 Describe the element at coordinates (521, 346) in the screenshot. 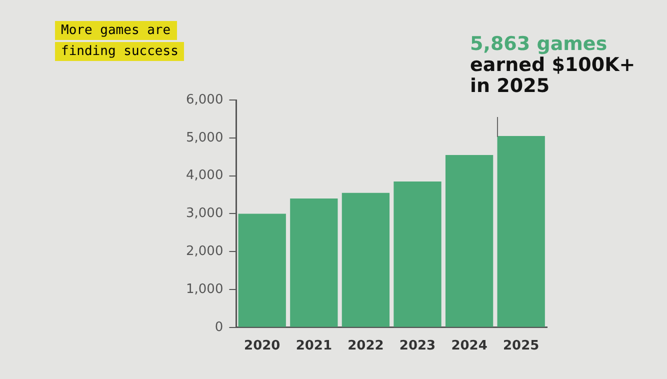

I see `x-tick-label: 2025` at that location.